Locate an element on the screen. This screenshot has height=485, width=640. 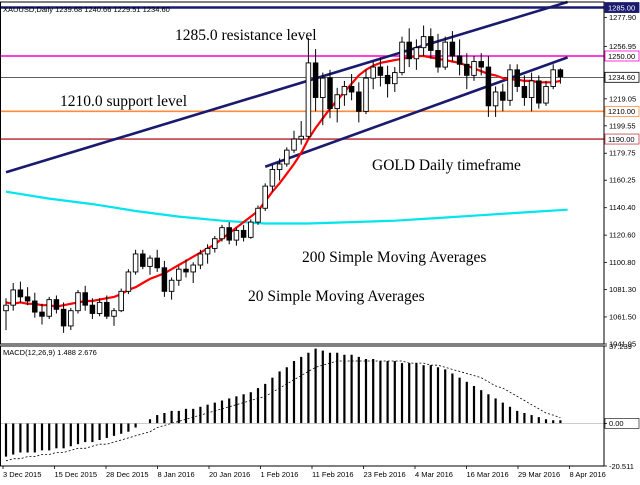
y-tick-label: 1160.25 is located at coordinates (622, 180).